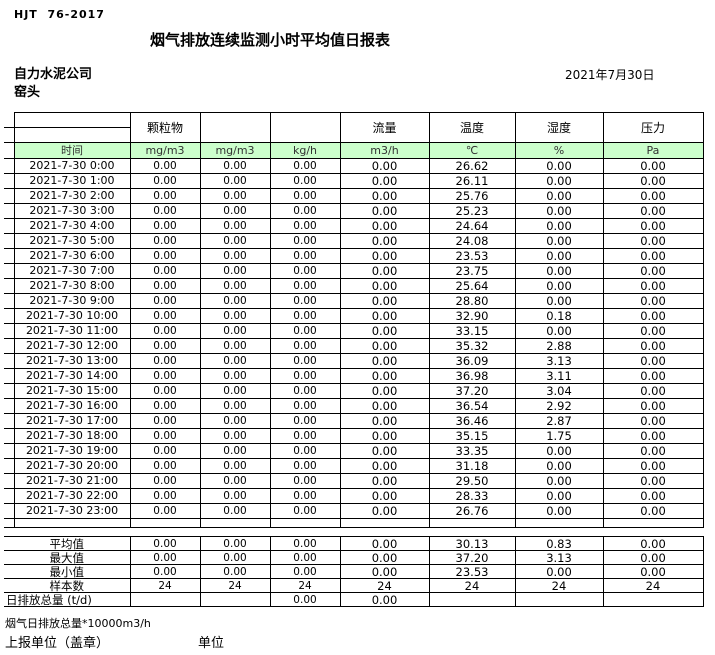 This screenshot has height=655, width=715. What do you see at coordinates (72, 196) in the screenshot?
I see `time-cell: 2021-7-30 2:00` at bounding box center [72, 196].